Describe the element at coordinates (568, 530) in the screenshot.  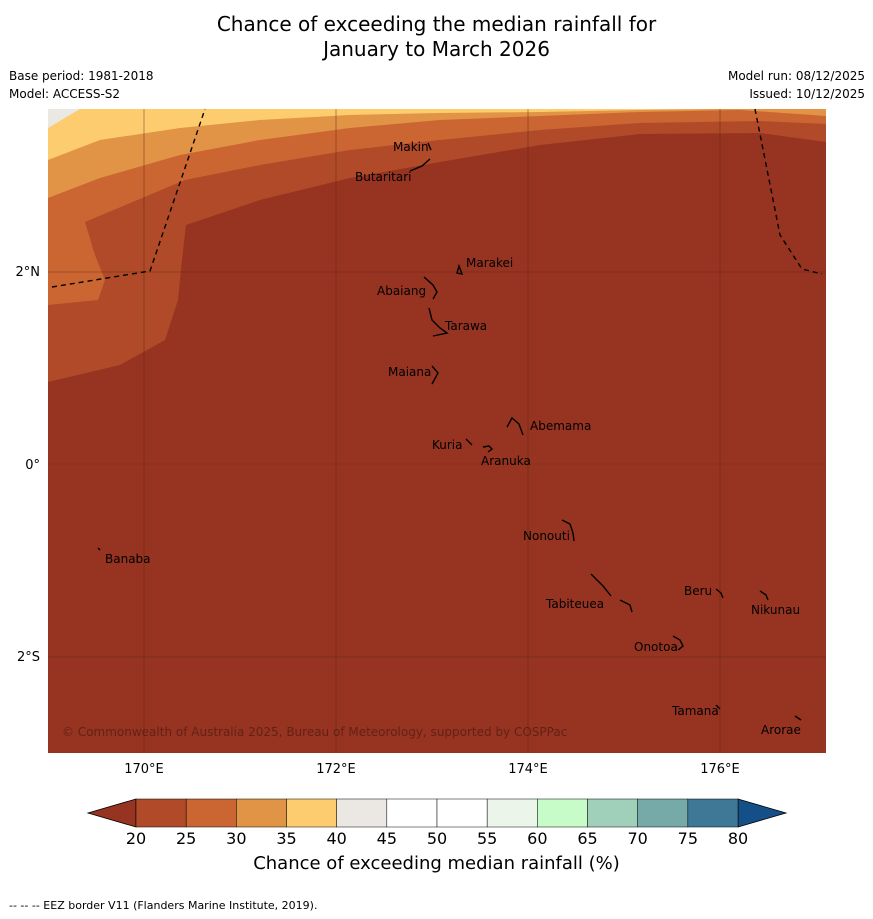
I see `nonouti-outline` at that location.